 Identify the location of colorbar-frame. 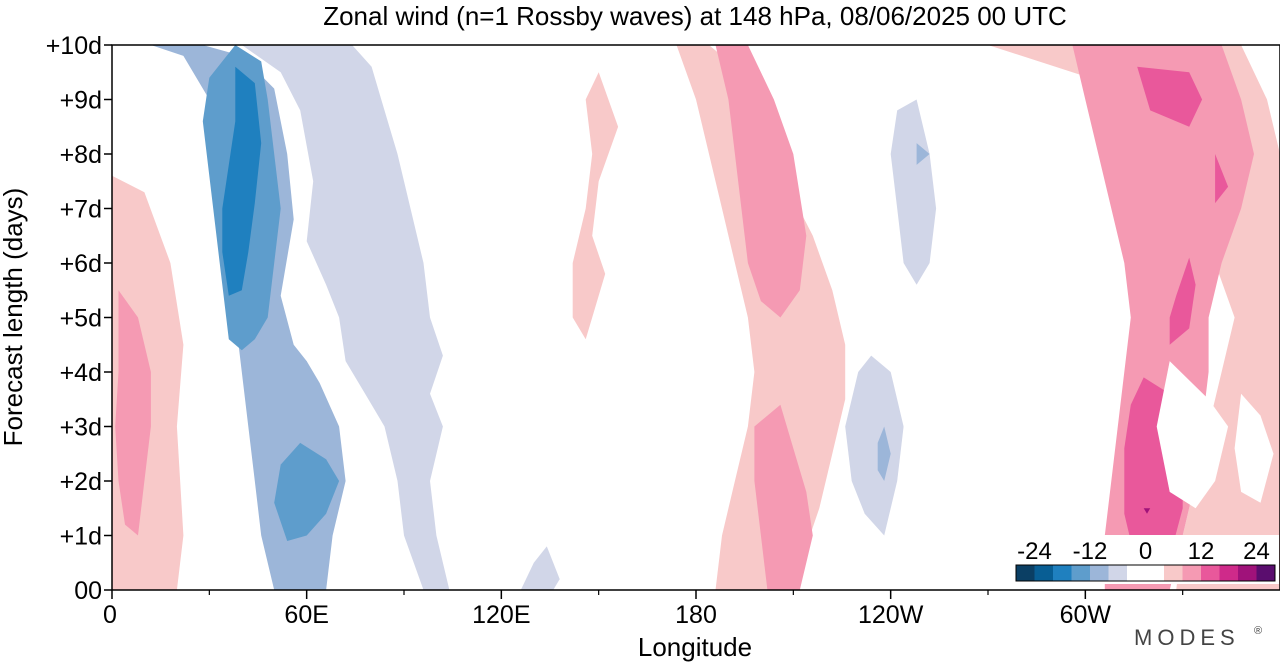
(1145, 573).